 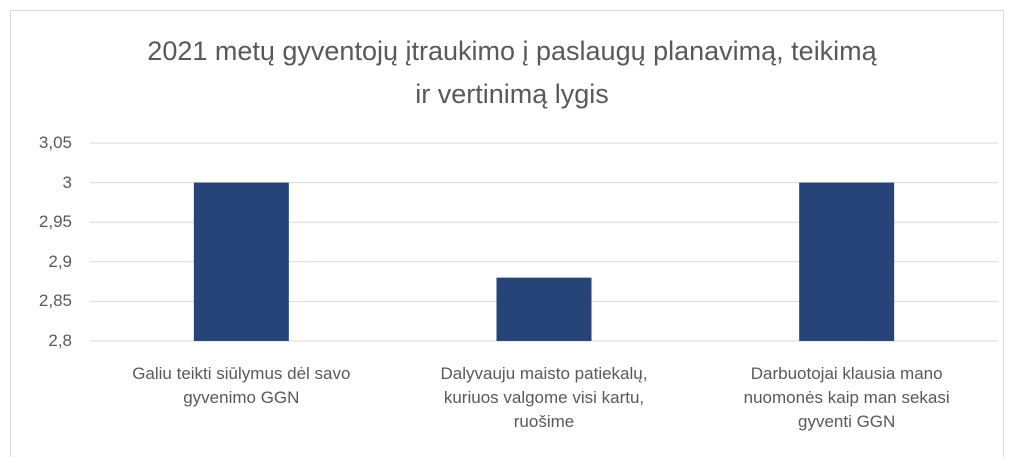 What do you see at coordinates (60, 261) in the screenshot?
I see `y-tick-label: 2,9` at bounding box center [60, 261].